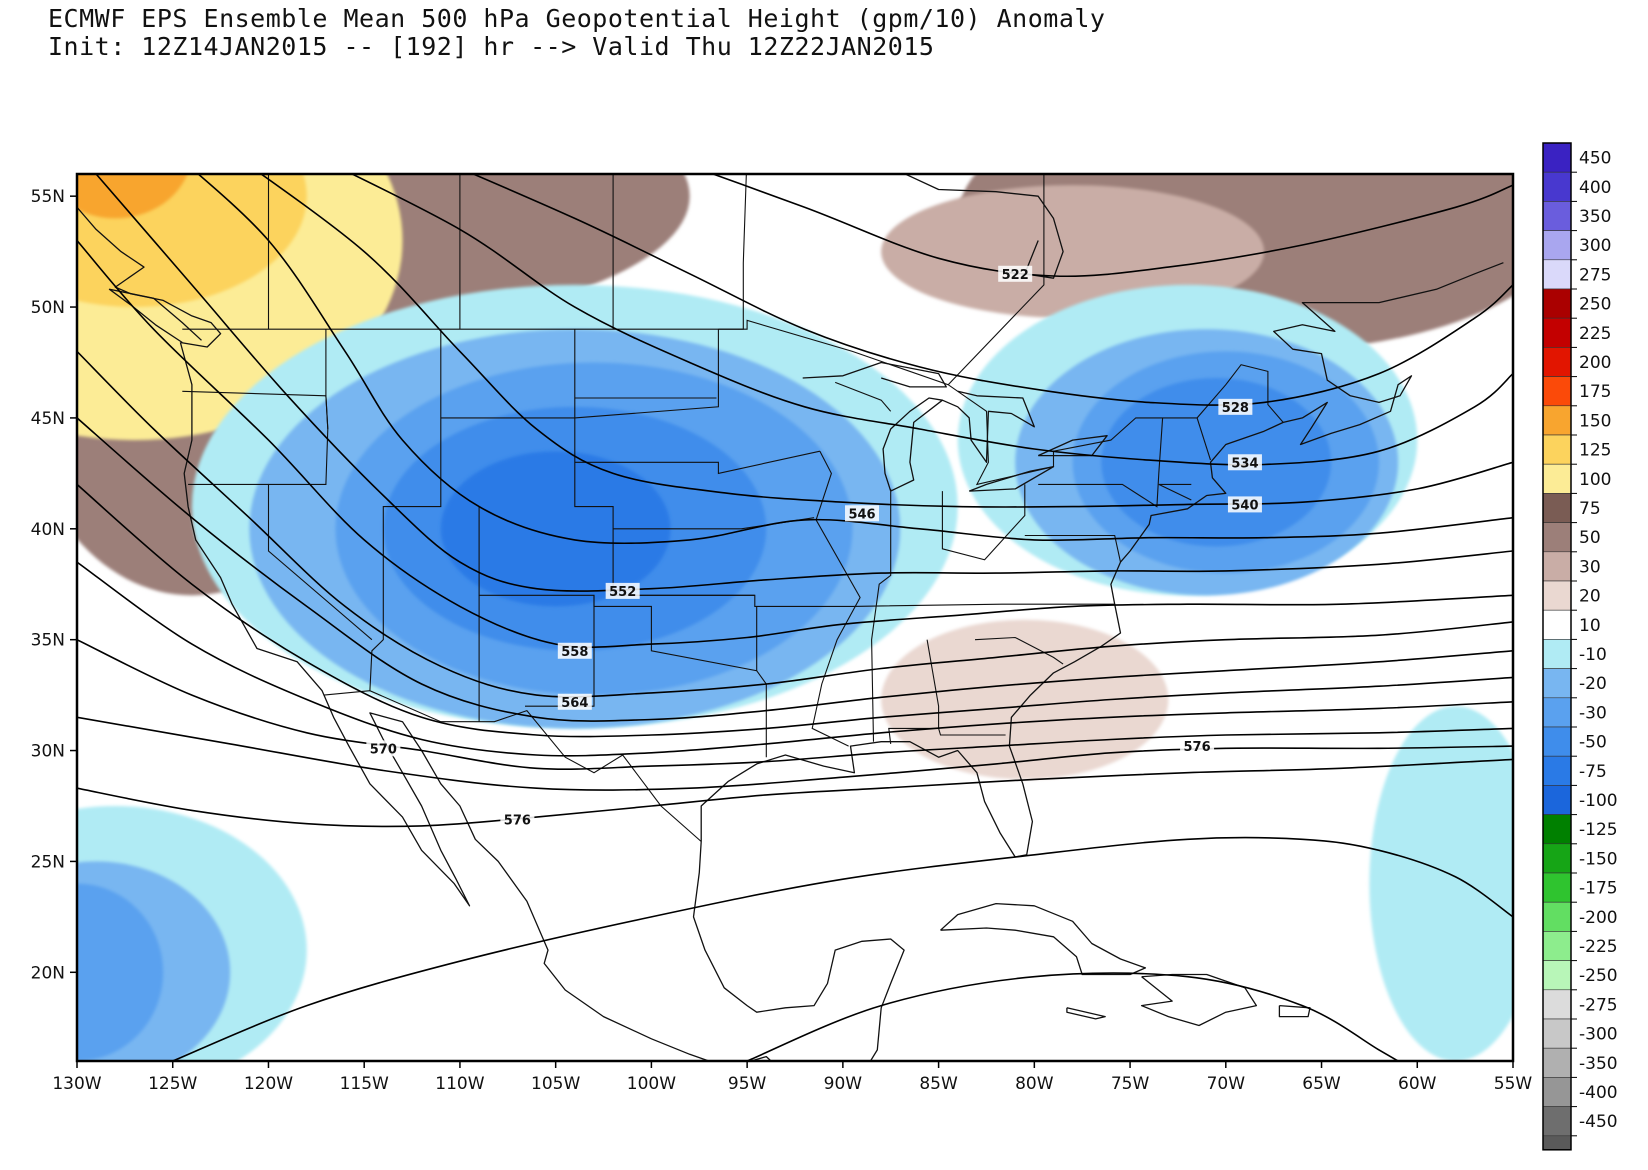  Describe the element at coordinates (364, 1084) in the screenshot. I see `lon-tick-label: 115W` at that location.